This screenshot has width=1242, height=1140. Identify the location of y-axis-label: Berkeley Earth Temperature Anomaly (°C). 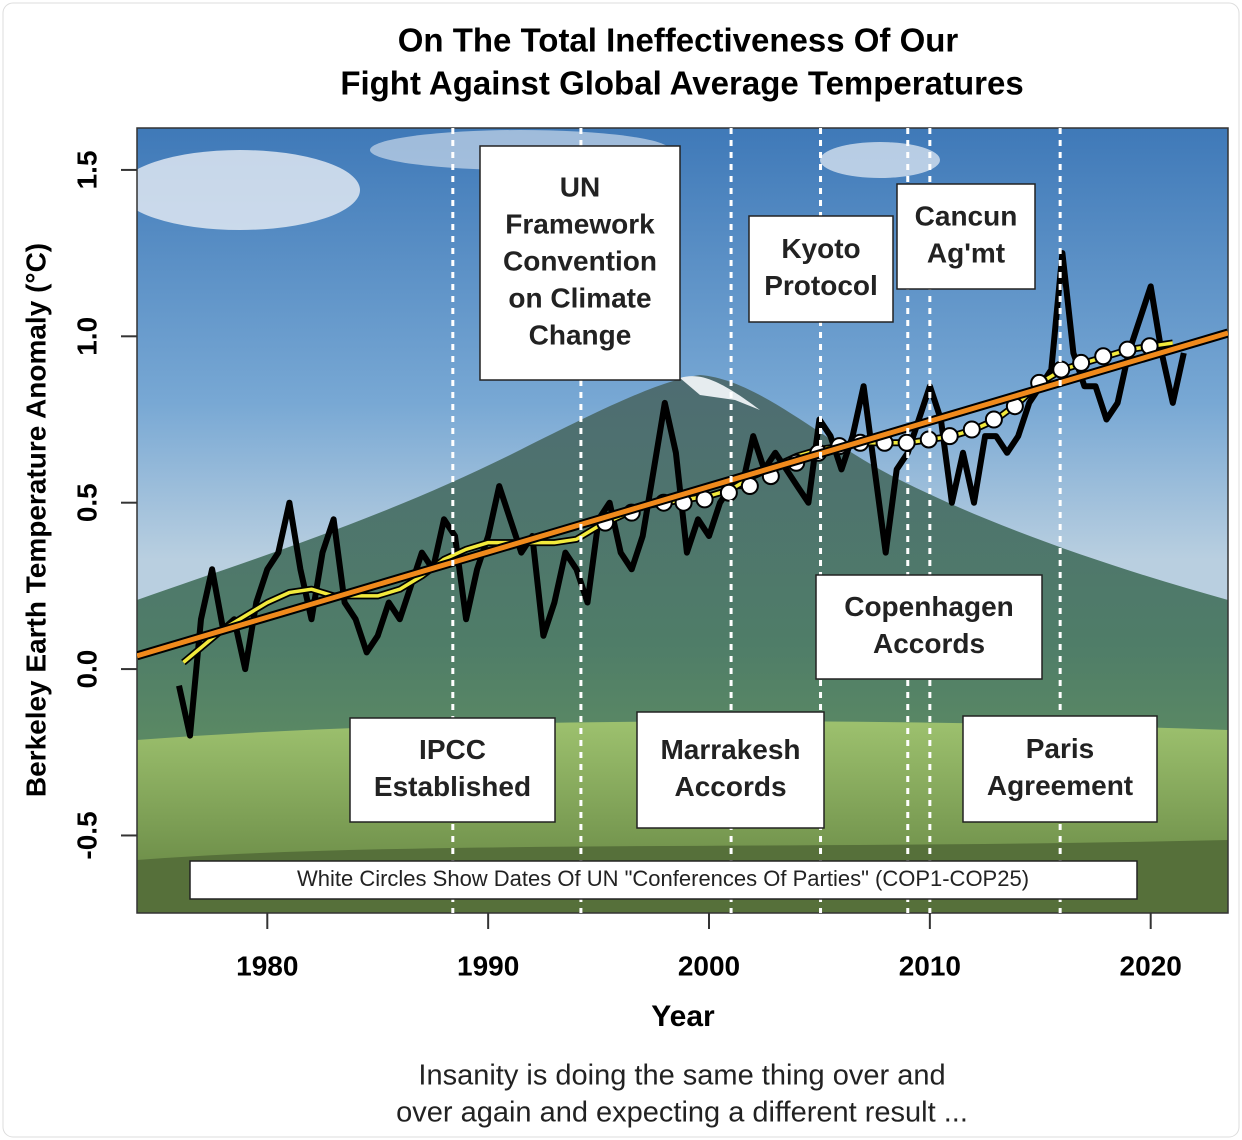
(35, 520).